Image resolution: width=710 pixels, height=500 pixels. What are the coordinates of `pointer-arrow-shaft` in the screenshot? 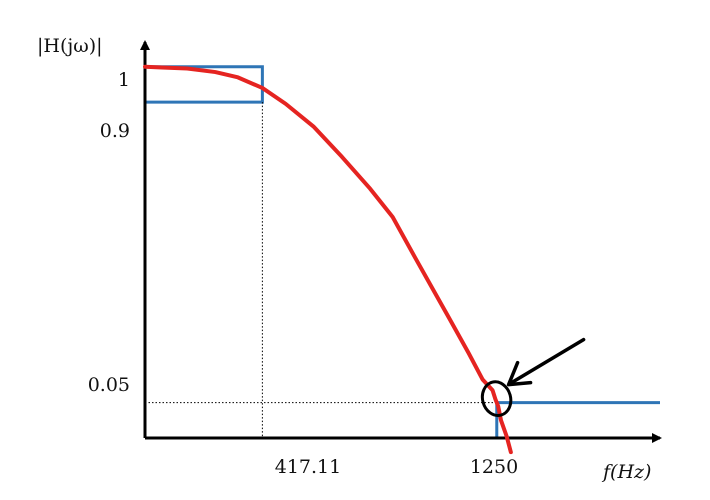 It's located at (547, 361).